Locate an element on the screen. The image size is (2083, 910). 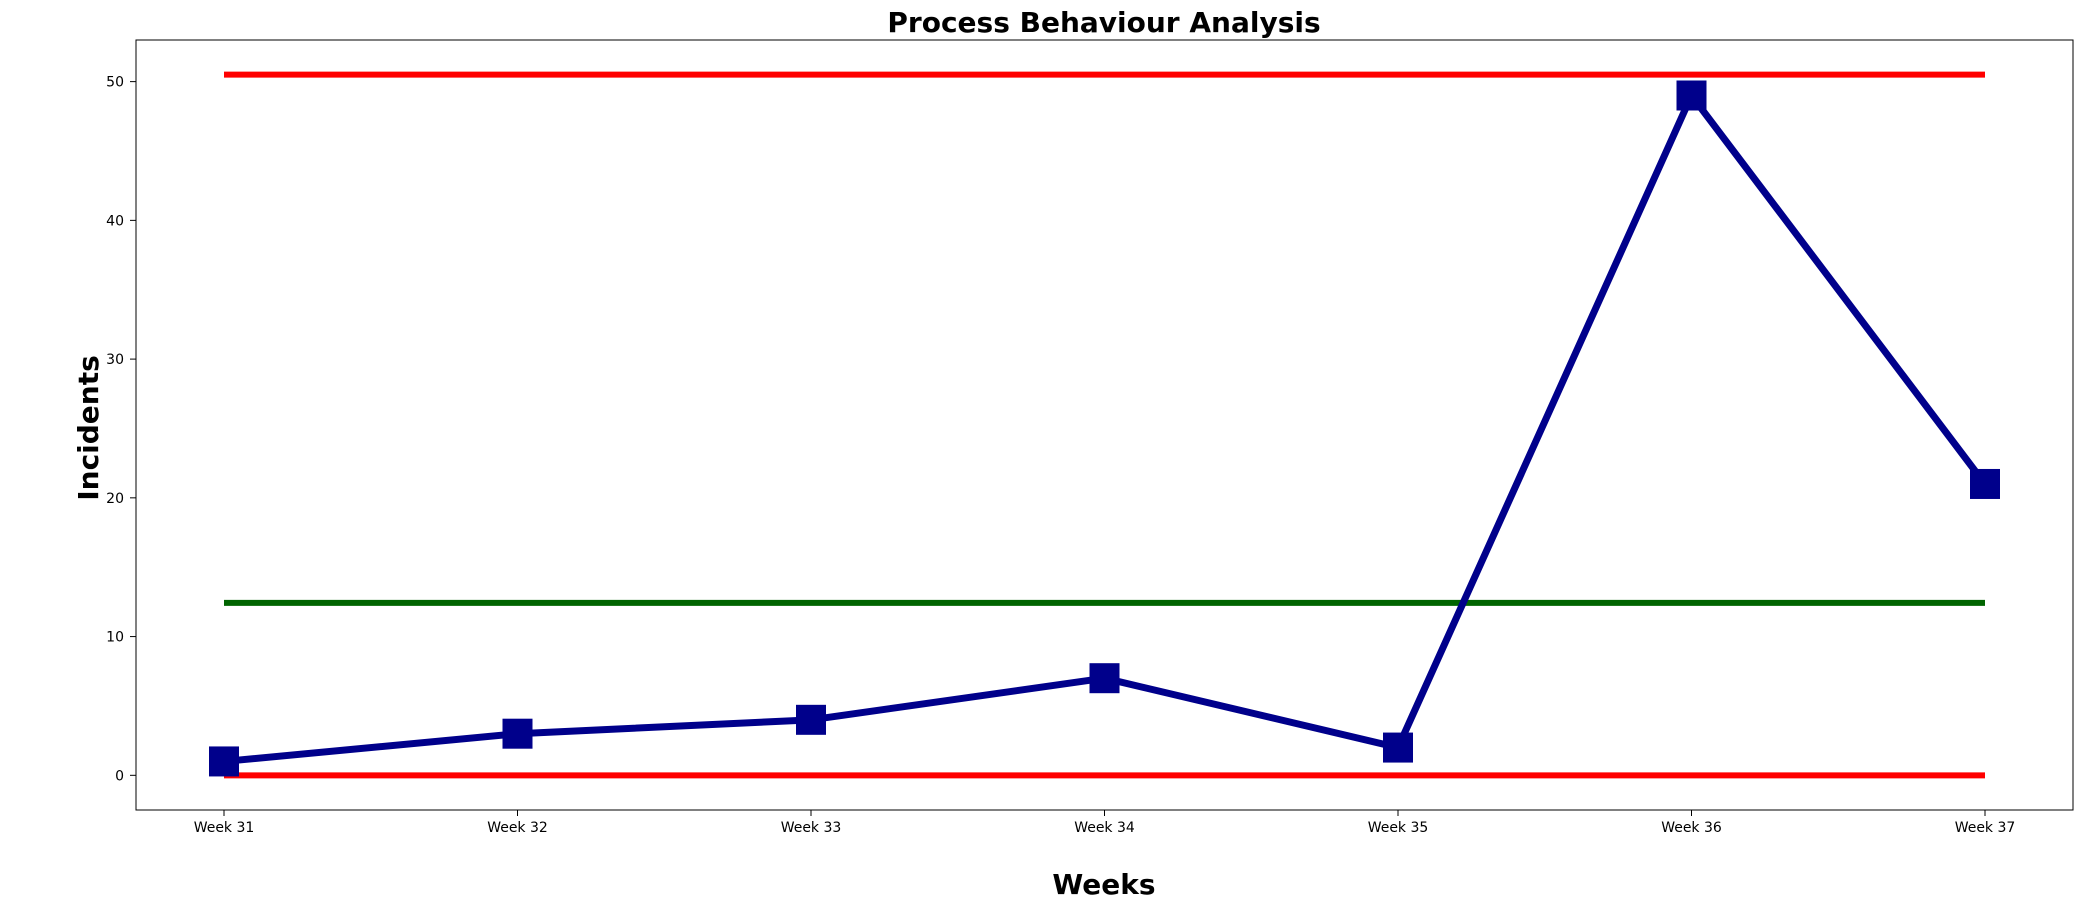
x-tick-label-2: Week 33 is located at coordinates (811, 828).